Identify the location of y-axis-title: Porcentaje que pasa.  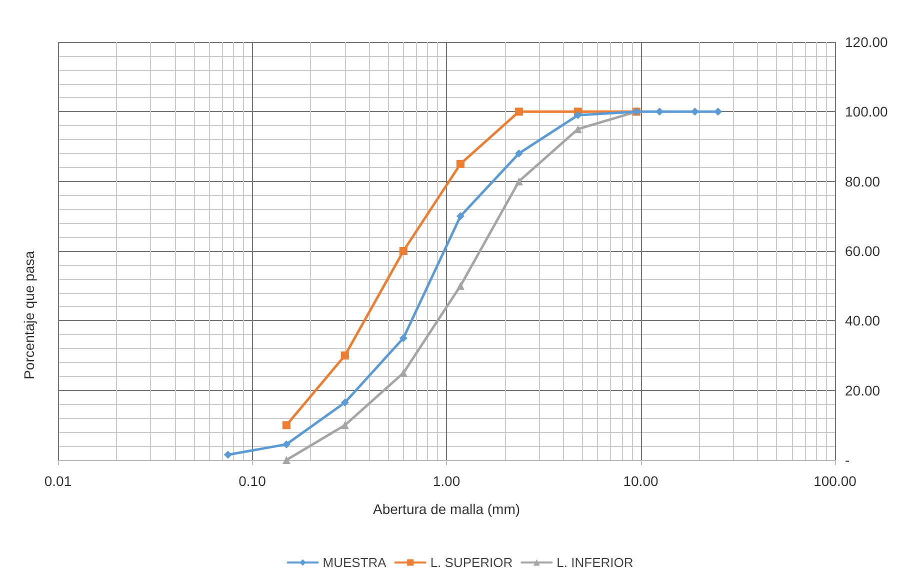
(29, 315).